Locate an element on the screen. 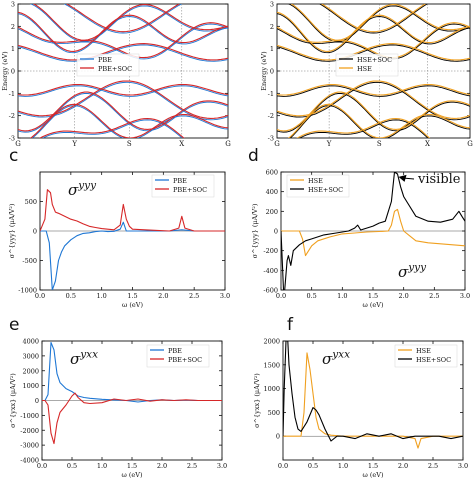  y-tick-label: -500 is located at coordinates (29, 261).